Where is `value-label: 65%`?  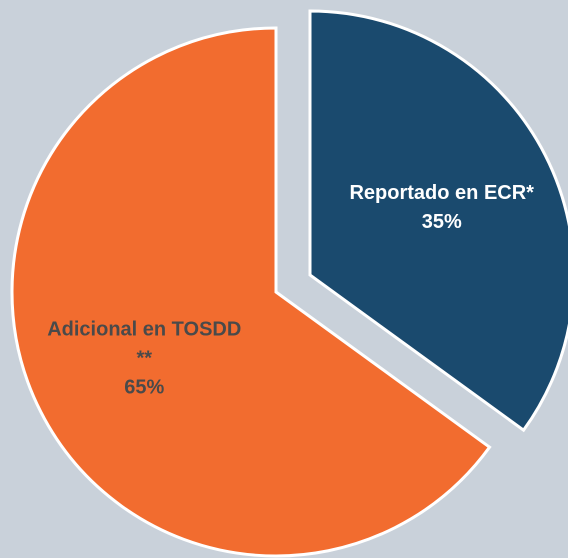
value-label: 65% is located at coordinates (144, 387).